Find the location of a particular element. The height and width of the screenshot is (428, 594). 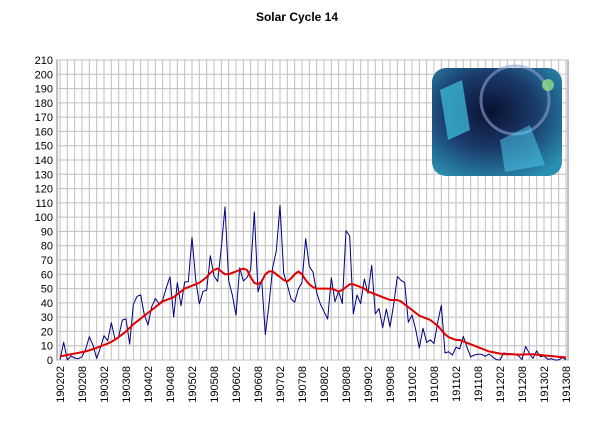

y-tick-label: 160 is located at coordinates (44, 132).